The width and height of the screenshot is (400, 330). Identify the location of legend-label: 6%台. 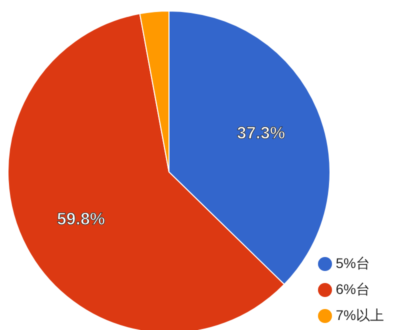
(353, 289).